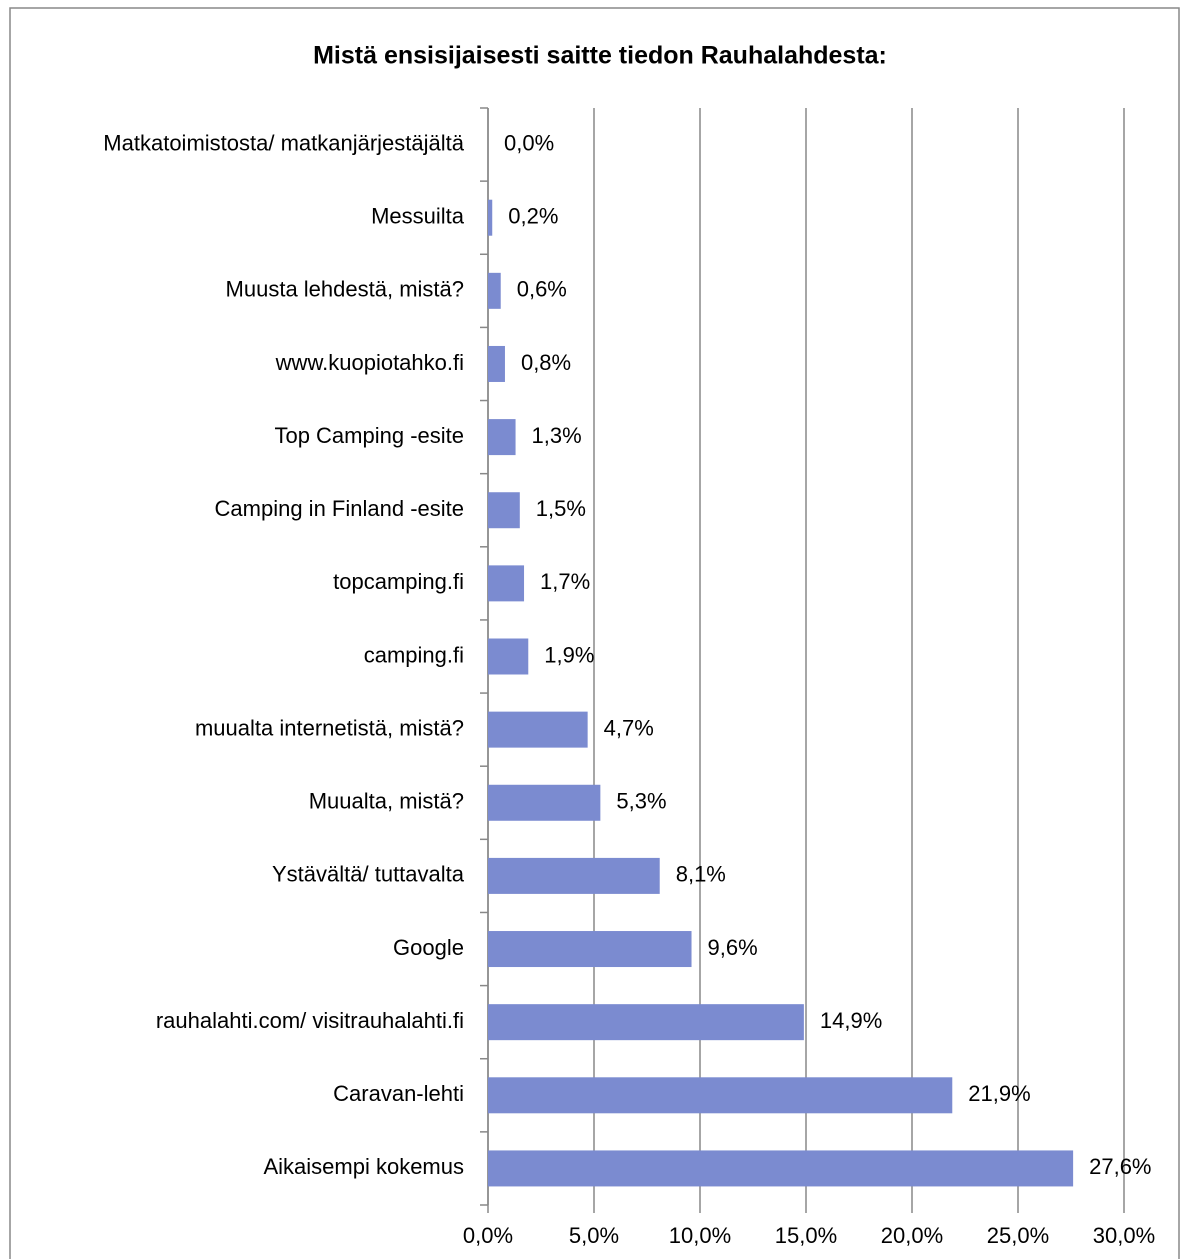 Image resolution: width=1181 pixels, height=1259 pixels. Describe the element at coordinates (1124, 1235) in the screenshot. I see `x-tick-label: 30,0%` at that location.